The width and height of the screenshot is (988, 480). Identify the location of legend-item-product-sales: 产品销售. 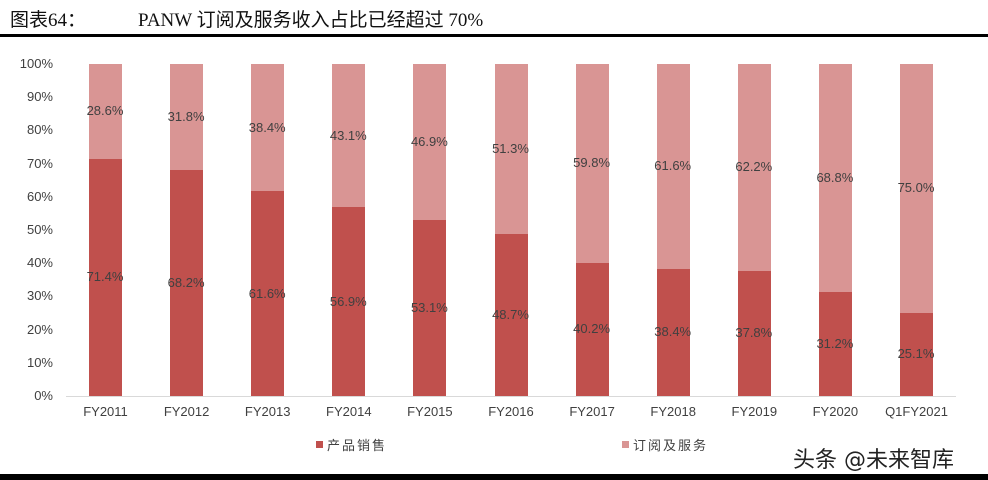
(351, 444).